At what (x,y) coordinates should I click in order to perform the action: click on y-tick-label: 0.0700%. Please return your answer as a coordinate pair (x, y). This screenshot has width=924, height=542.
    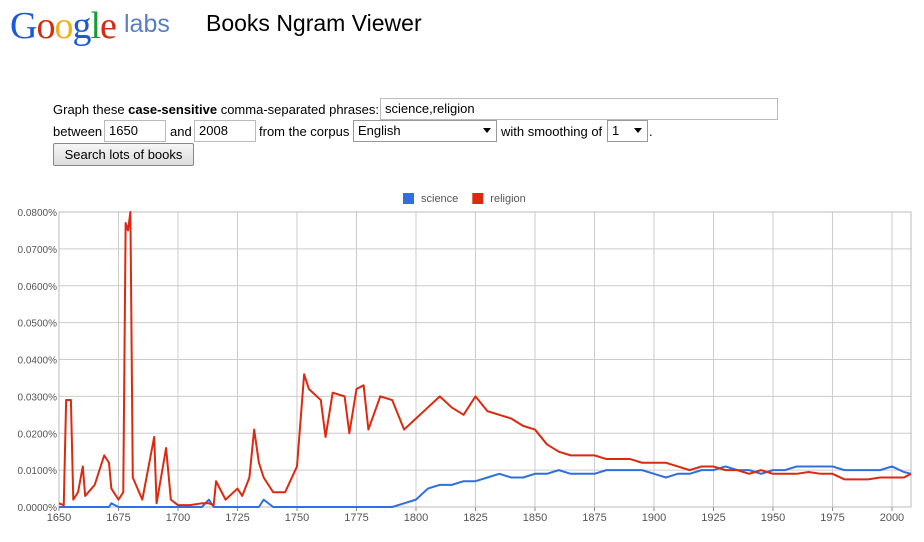
    Looking at the image, I should click on (38, 250).